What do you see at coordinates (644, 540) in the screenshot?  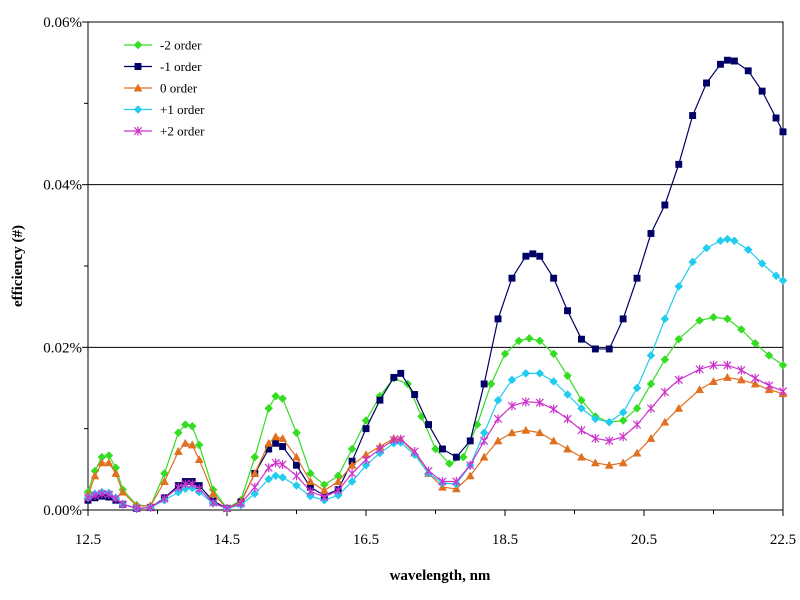 I see `x-tick-label: 20.5` at bounding box center [644, 540].